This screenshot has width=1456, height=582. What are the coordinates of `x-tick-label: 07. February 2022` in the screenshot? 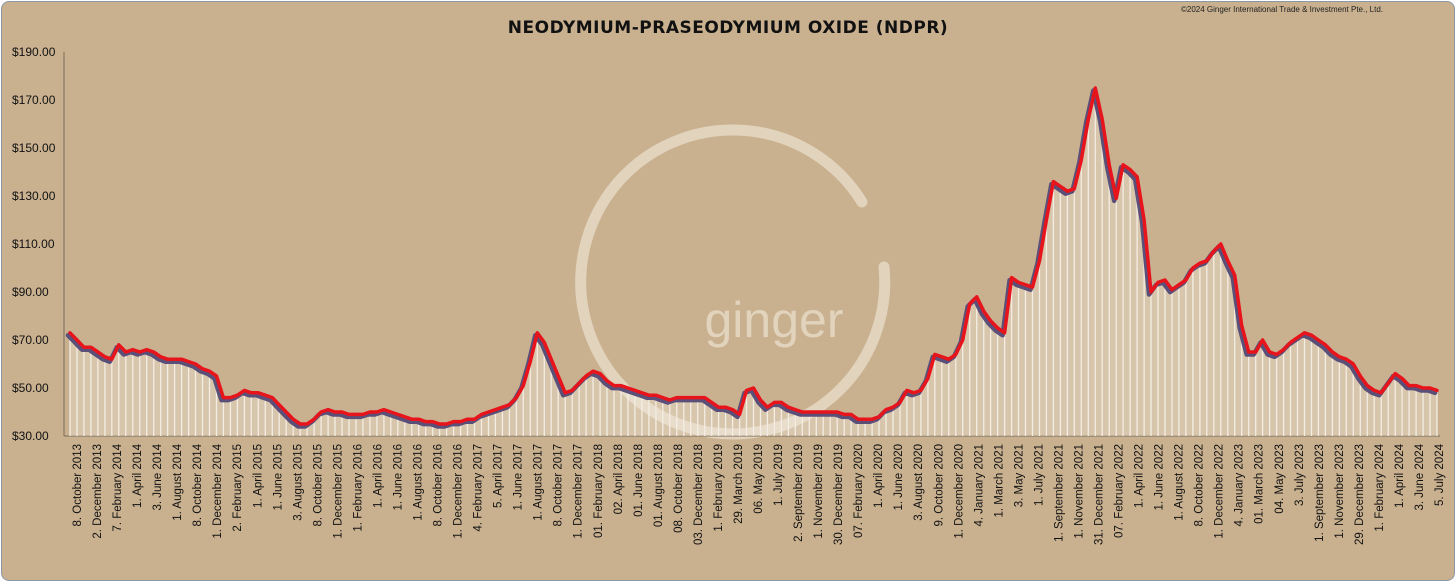 It's located at (1120, 491).